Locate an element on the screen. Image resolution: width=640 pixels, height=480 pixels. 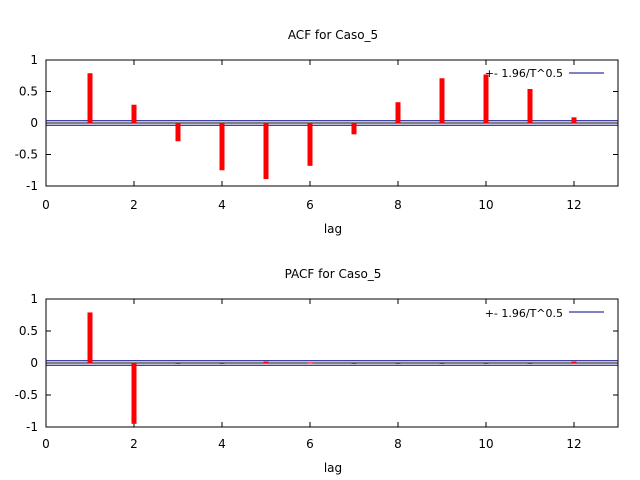
pacf-x-axis-label: lag is located at coordinates (333, 468).